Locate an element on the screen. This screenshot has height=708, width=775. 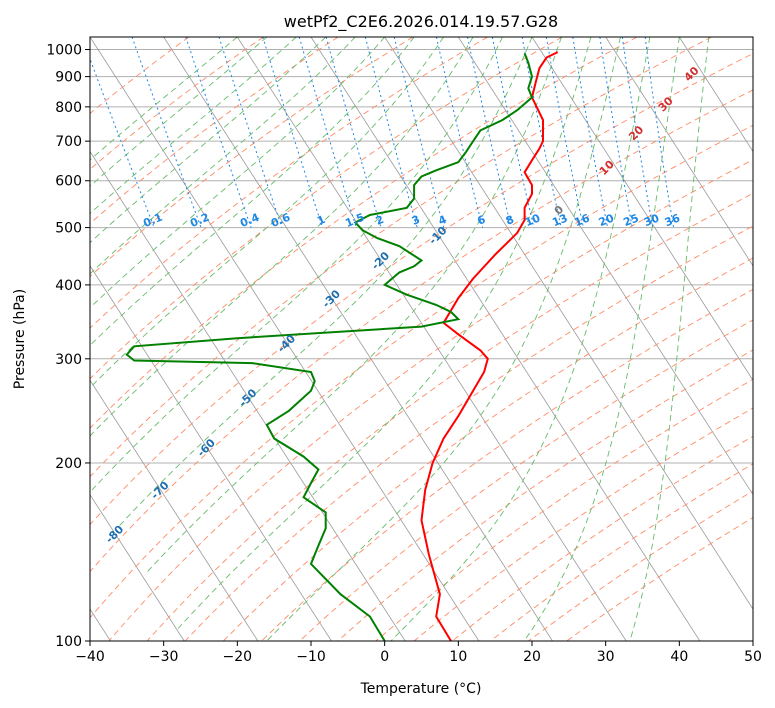
x-tick-label: −40 is located at coordinates (90, 657).